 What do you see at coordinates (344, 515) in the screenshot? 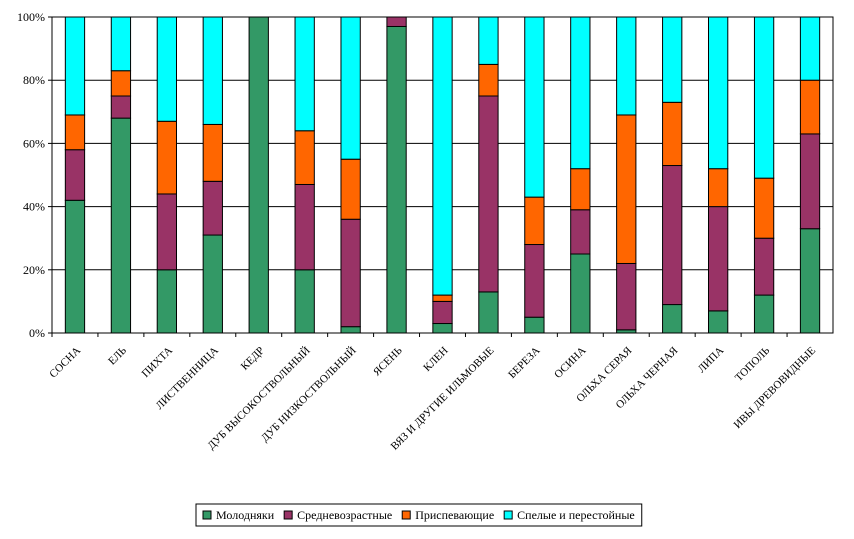
I see `legend-label: Средневозрастные` at bounding box center [344, 515].